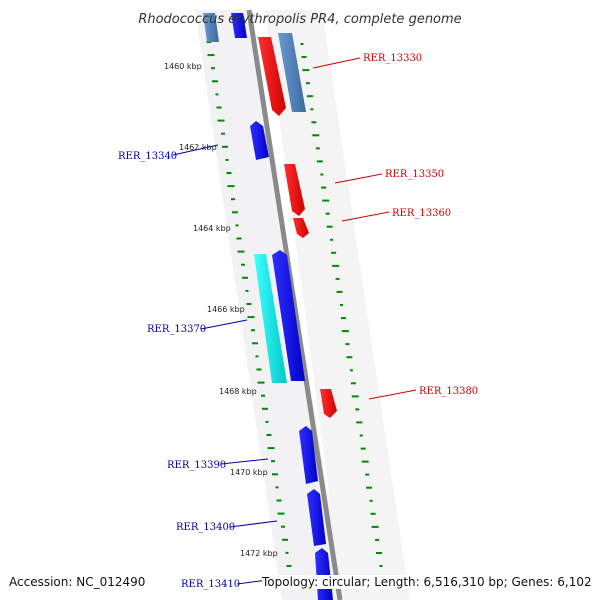 The width and height of the screenshot is (600, 600). I want to click on kbp-tick-label: 1470 kbp, so click(249, 472).